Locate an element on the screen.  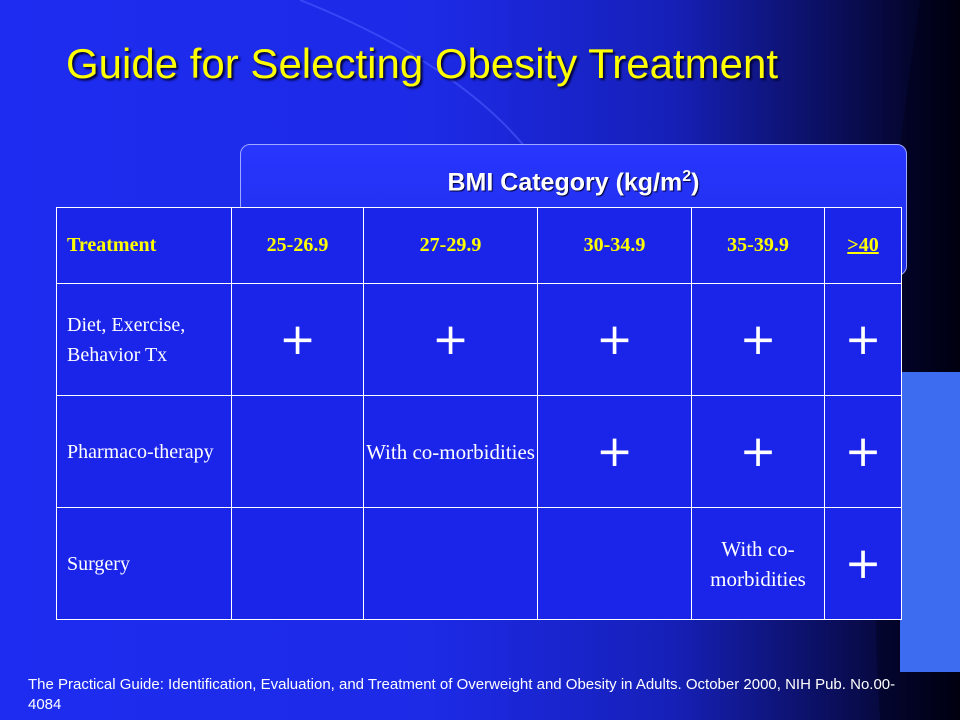
column-header-bmi-40-text: >40 is located at coordinates (863, 245).